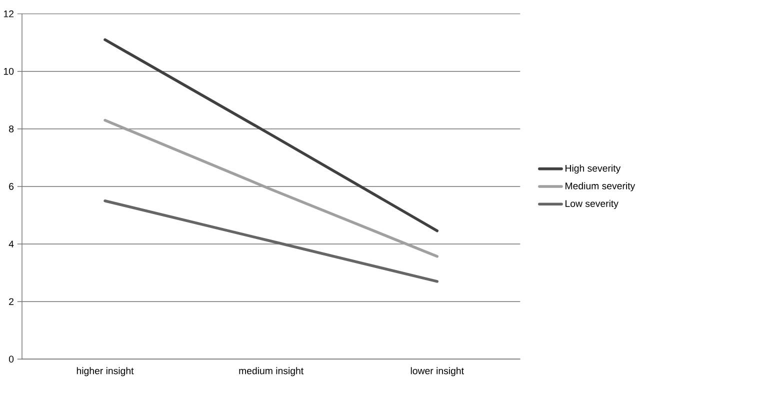 This screenshot has height=393, width=780. Describe the element at coordinates (105, 371) in the screenshot. I see `x-tick-label: higher insight` at that location.